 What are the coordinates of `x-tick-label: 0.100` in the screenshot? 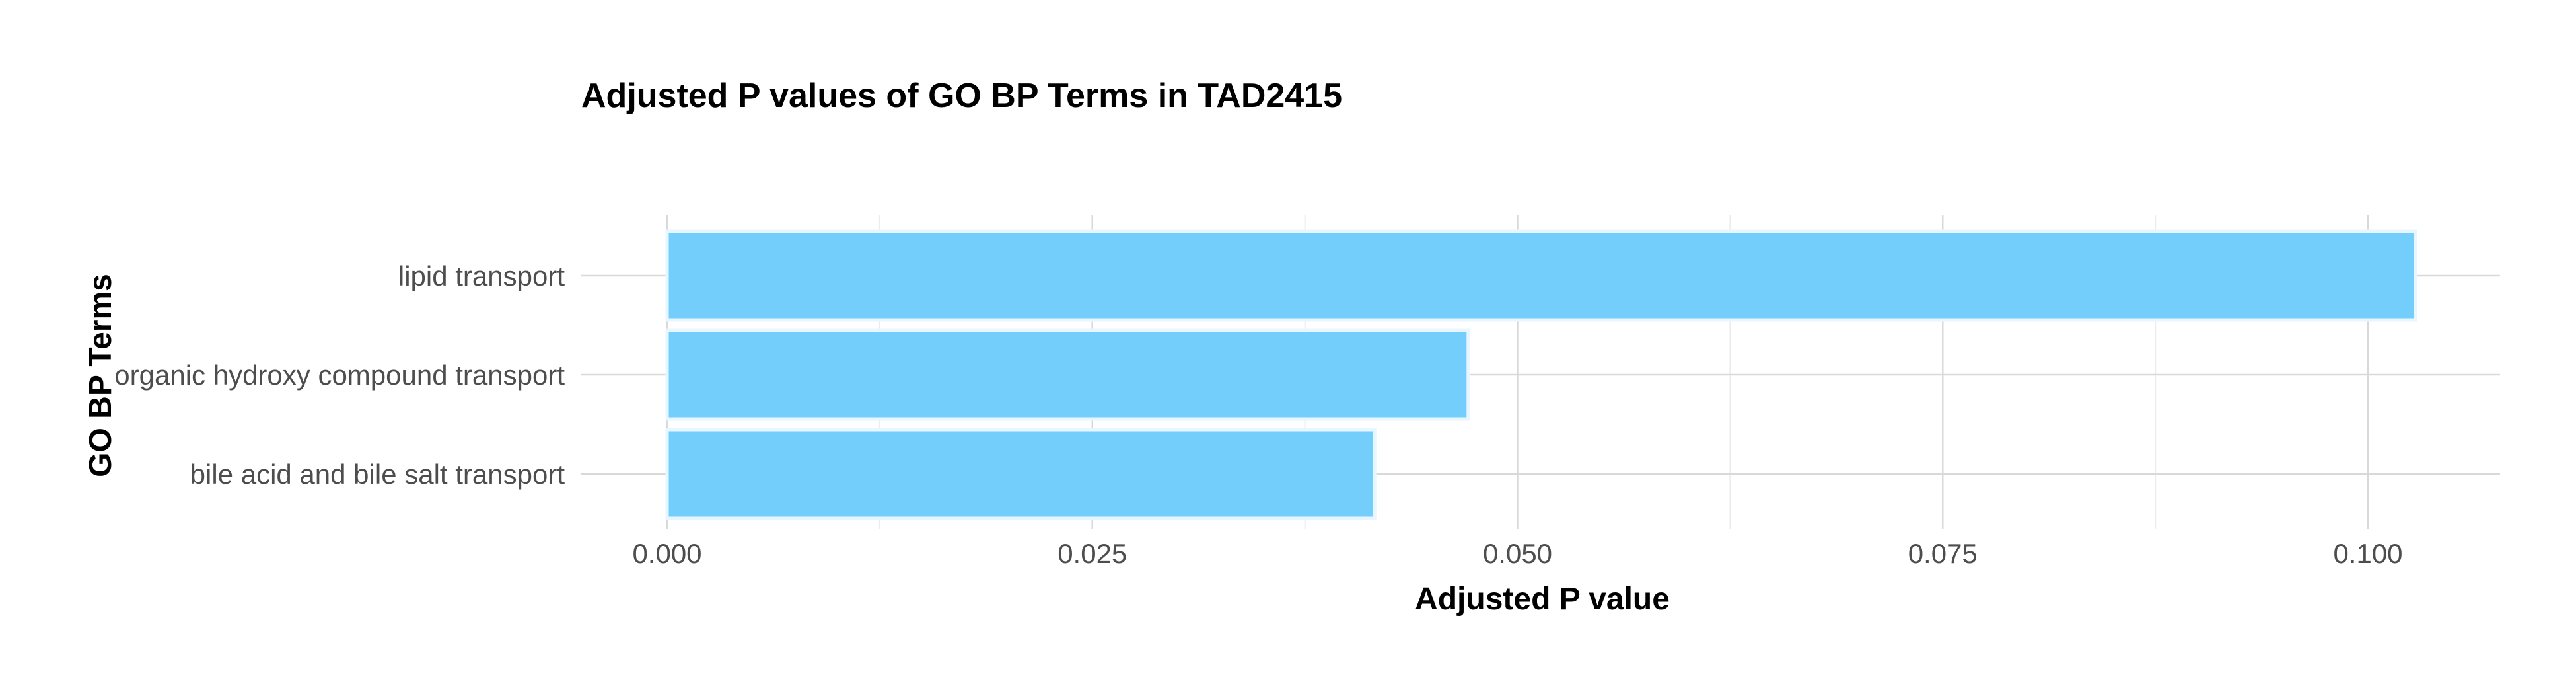 It's located at (2367, 553).